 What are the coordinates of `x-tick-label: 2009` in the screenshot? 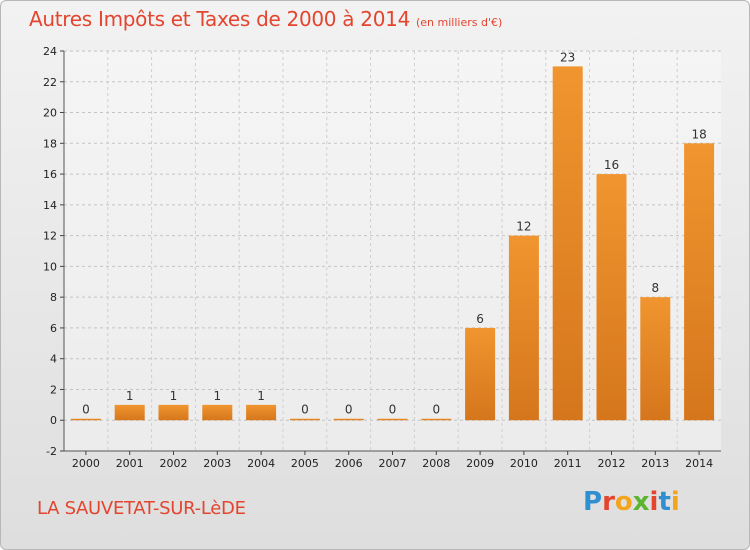 It's located at (480, 463).